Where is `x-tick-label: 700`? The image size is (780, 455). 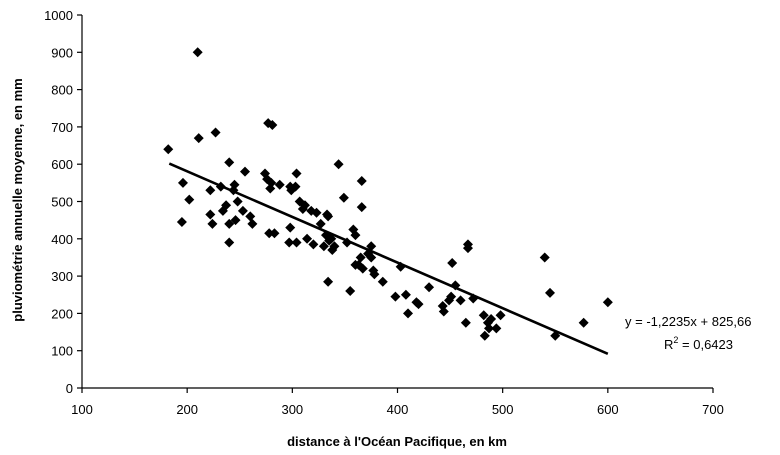
x-tick-label: 700 is located at coordinates (713, 409).